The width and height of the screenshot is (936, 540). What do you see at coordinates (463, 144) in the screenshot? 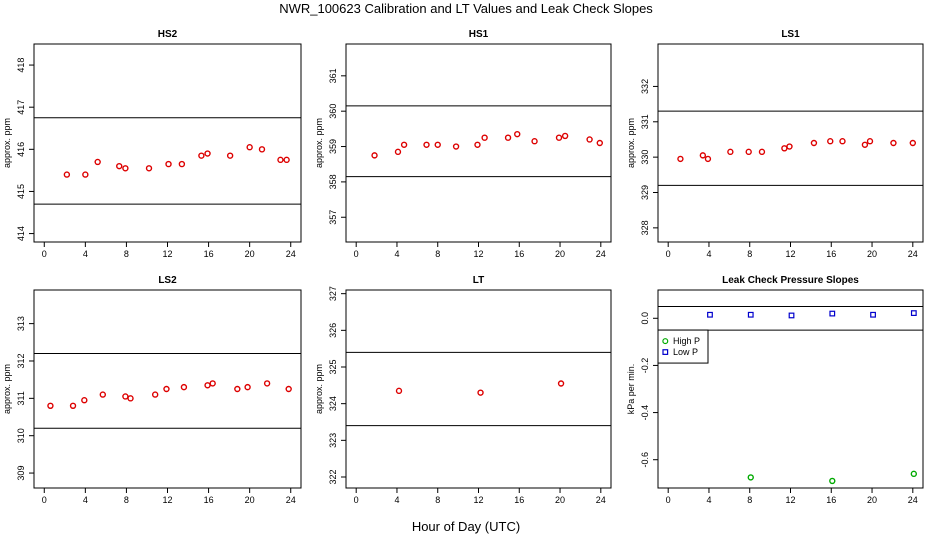
I see `panel-hs1: HS1 0 4 8 12 16 20 24 357 358 359 360 361 approx. ppm` at bounding box center [463, 144].